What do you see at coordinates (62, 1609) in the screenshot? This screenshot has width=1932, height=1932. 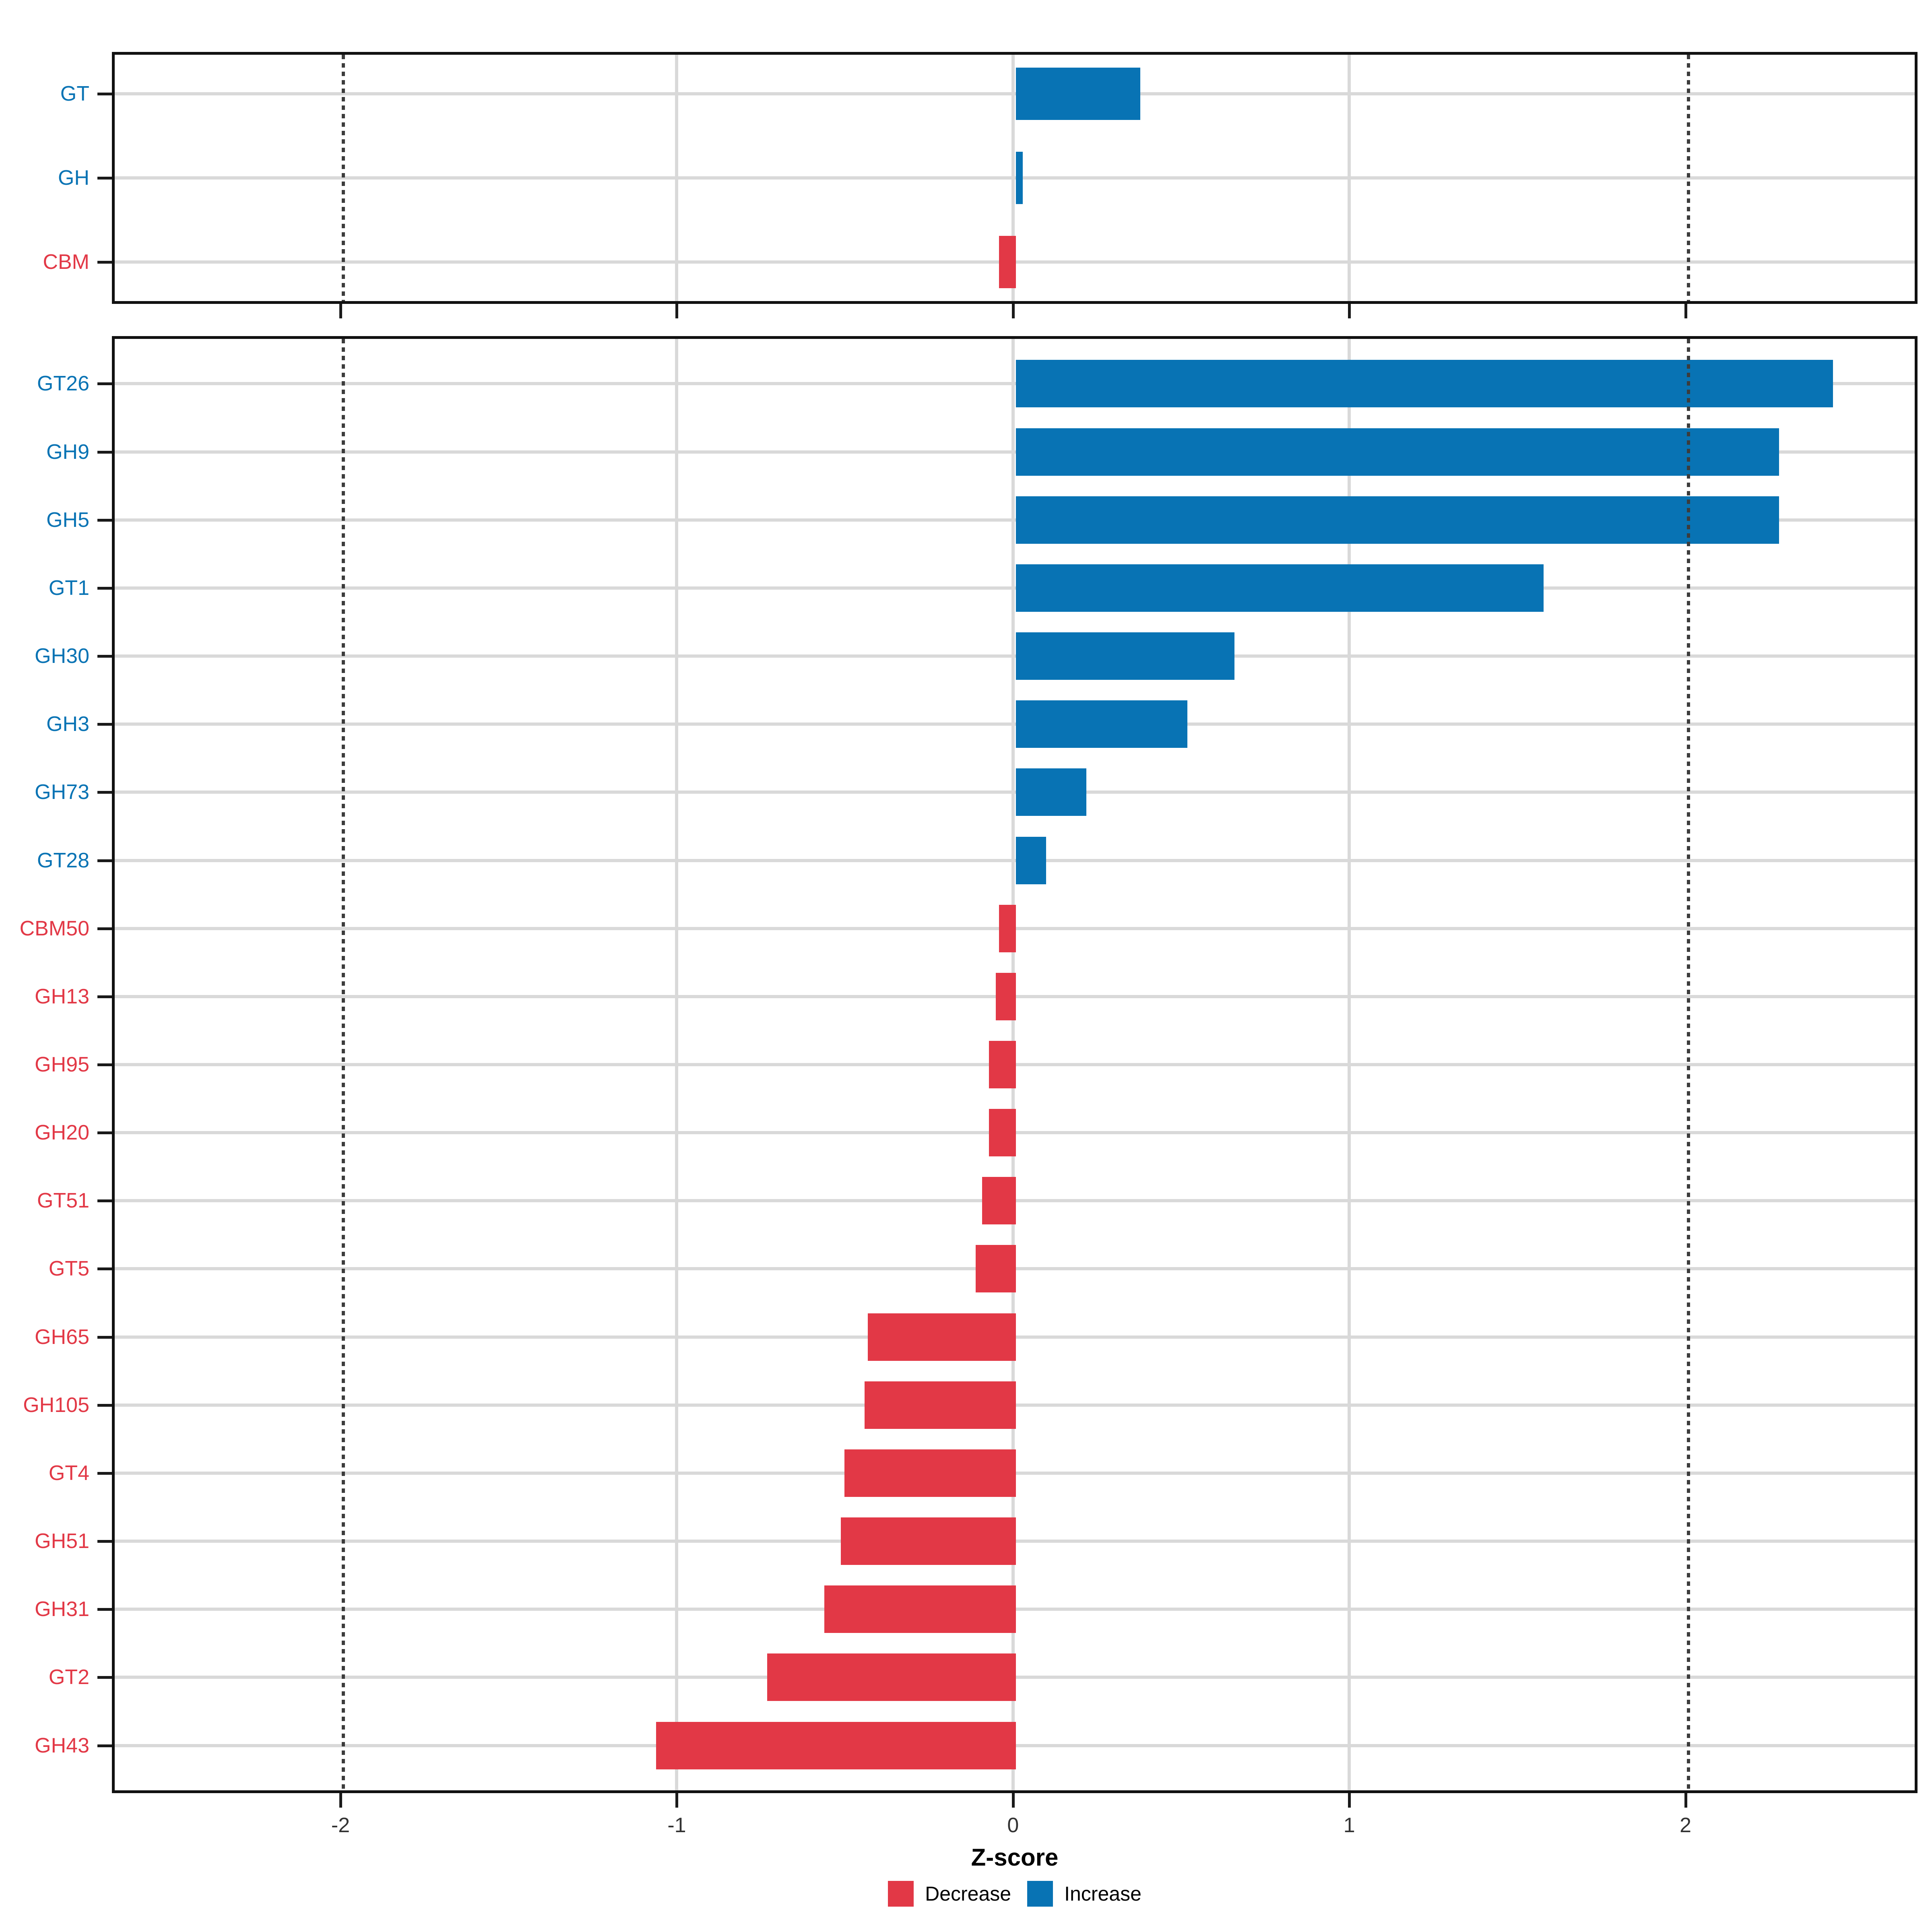 I see `category-label-GH31: GH31` at bounding box center [62, 1609].